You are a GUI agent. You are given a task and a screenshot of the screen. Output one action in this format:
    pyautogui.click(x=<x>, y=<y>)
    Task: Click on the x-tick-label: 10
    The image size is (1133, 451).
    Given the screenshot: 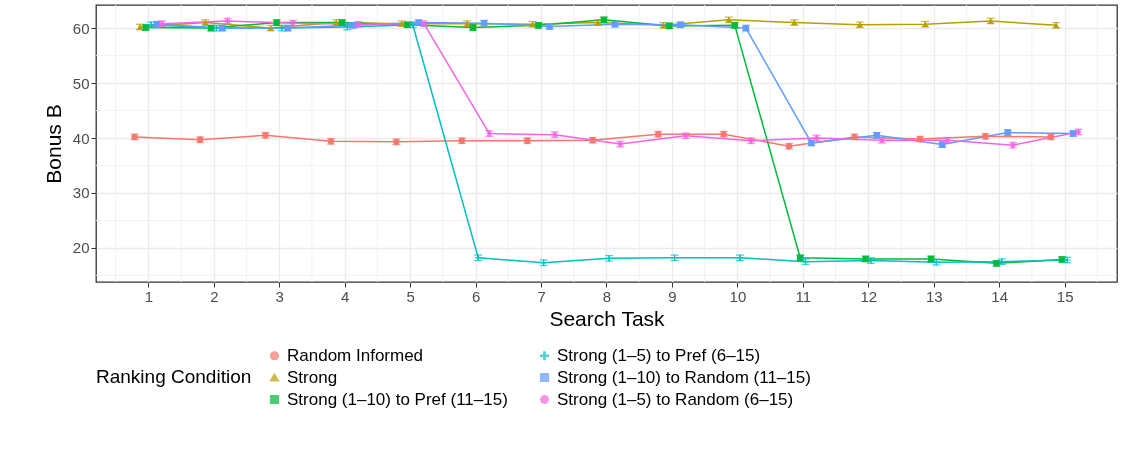 What is the action you would take?
    pyautogui.click(x=738, y=296)
    